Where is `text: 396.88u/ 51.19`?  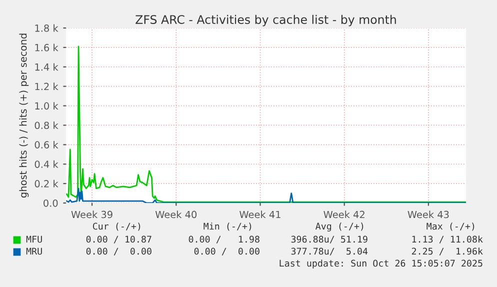
text: 396.88u/ 51.19 is located at coordinates (329, 240).